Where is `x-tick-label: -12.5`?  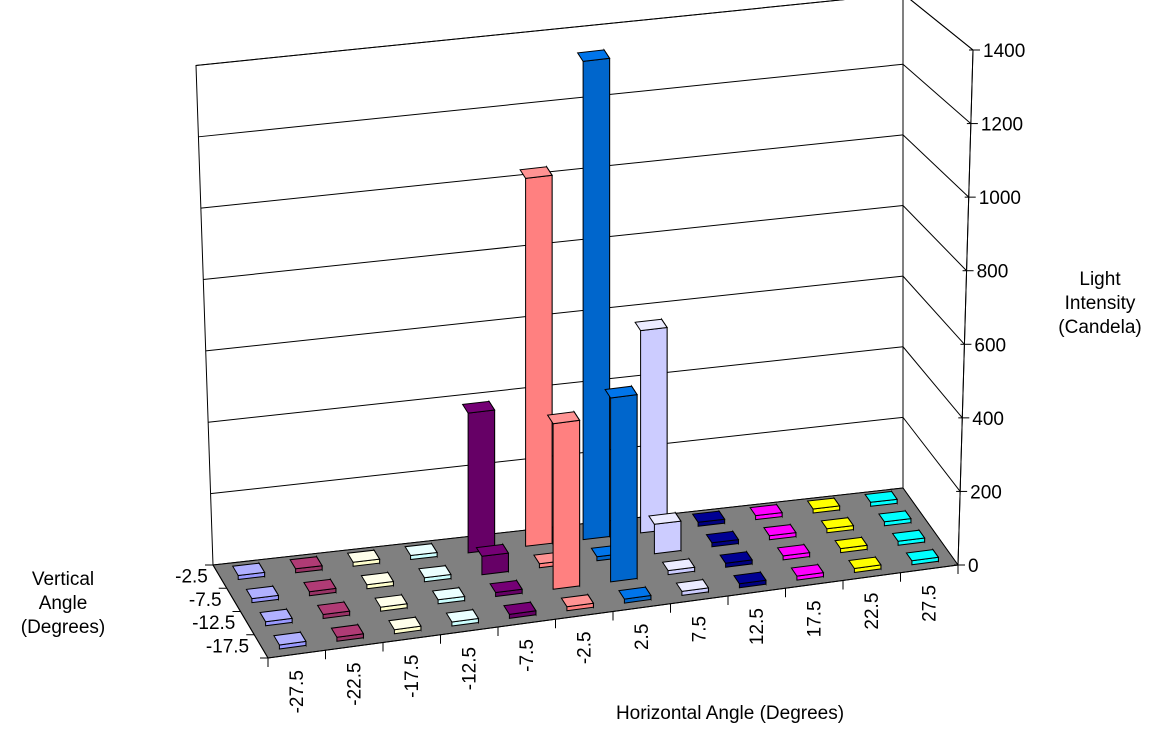
x-tick-label: -12.5 is located at coordinates (469, 668).